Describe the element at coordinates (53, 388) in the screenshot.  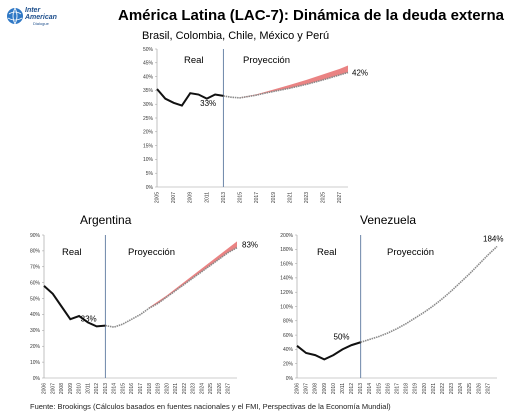
I see `argentina-x-tick-label: 2007` at that location.